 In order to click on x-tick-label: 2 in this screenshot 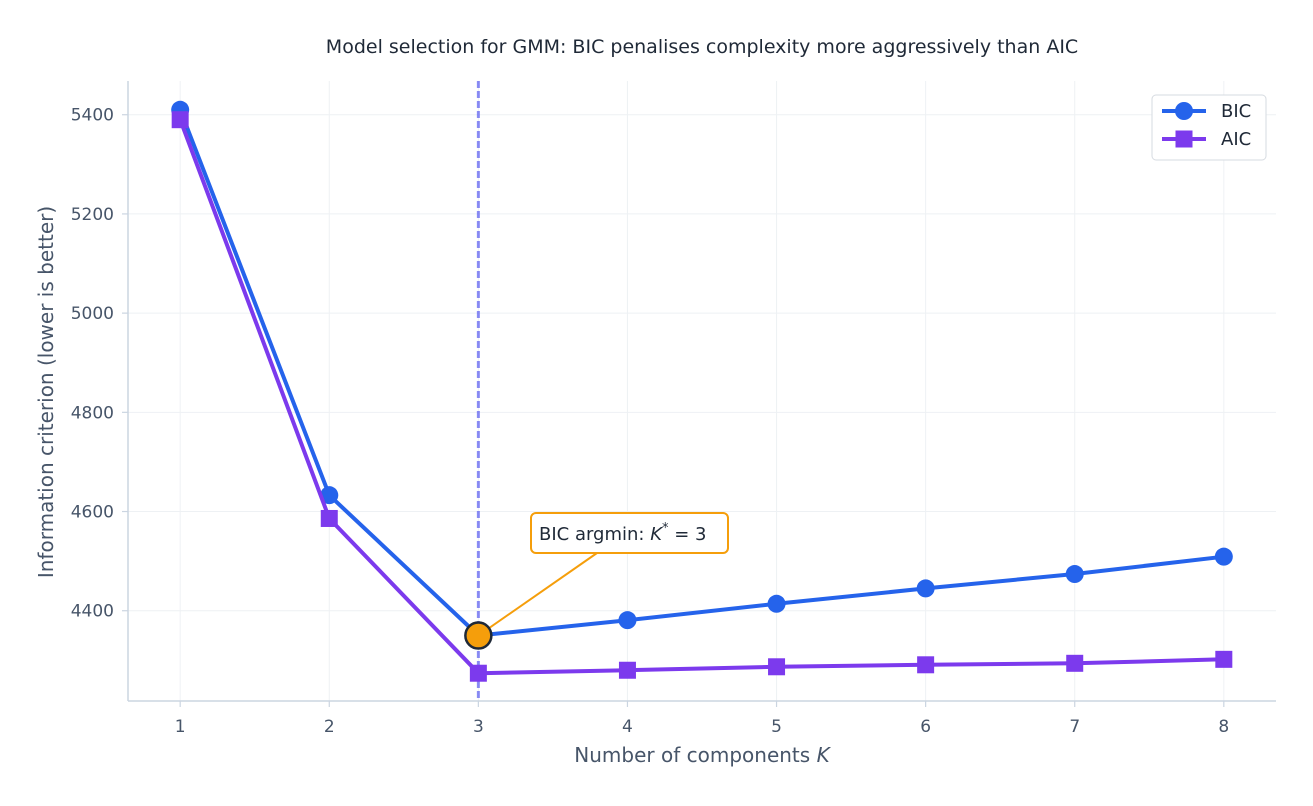, I will do `click(329, 727)`.